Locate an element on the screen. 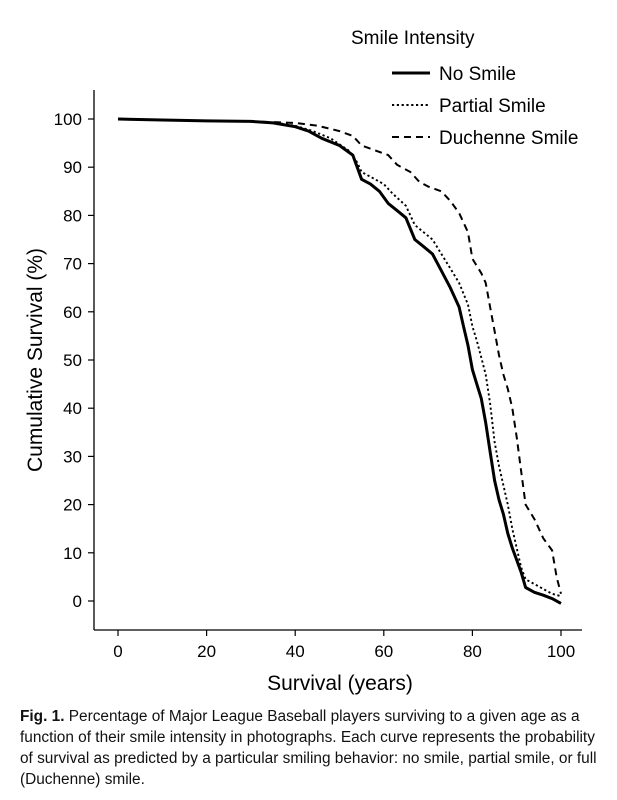 This screenshot has height=800, width=617. y-tick-label: 50 is located at coordinates (72, 360).